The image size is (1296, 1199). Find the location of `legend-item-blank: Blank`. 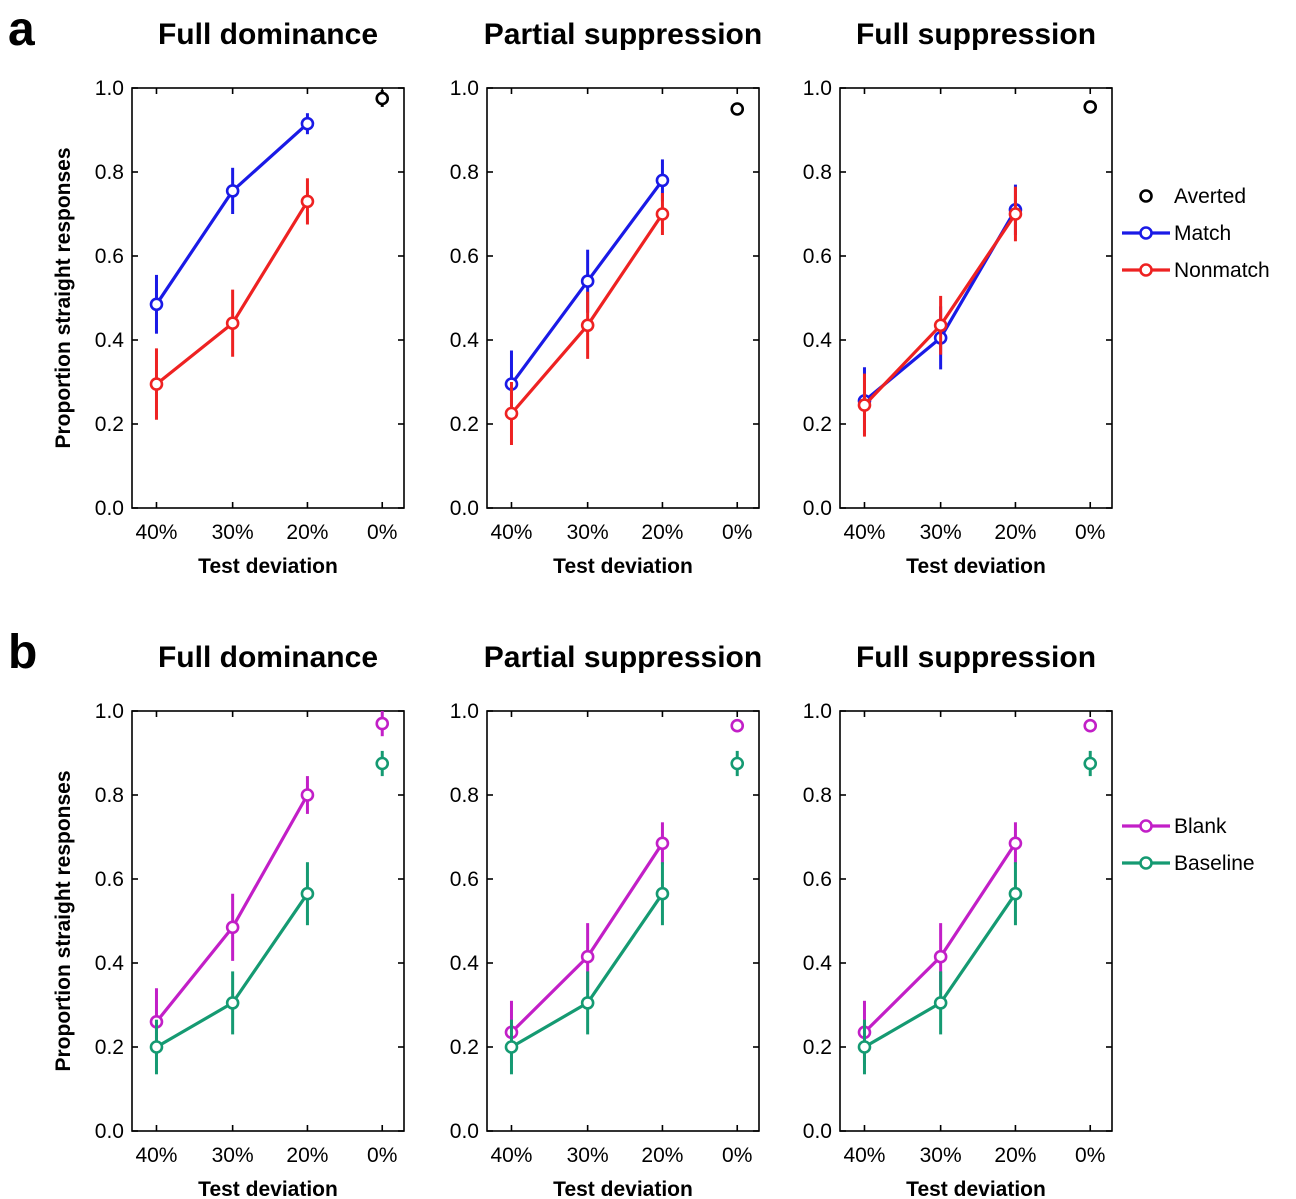

legend-item-blank: Blank is located at coordinates (1174, 826).